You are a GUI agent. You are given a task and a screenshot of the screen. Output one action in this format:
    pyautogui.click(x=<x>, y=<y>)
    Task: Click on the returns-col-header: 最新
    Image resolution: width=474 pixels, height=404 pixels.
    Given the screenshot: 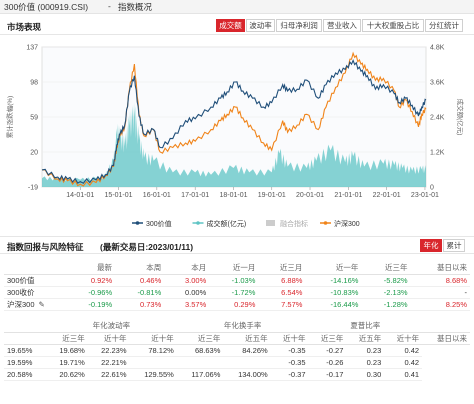 What is the action you would take?
    pyautogui.click(x=91, y=268)
    